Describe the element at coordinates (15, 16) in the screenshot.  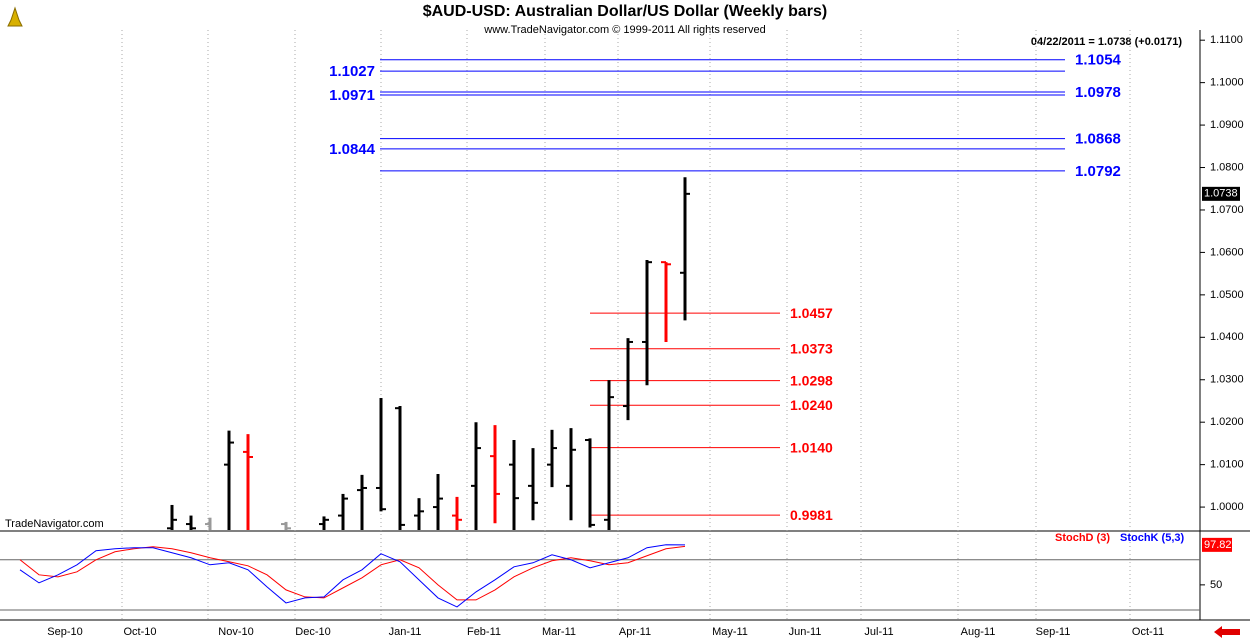
I see `logo` at that location.